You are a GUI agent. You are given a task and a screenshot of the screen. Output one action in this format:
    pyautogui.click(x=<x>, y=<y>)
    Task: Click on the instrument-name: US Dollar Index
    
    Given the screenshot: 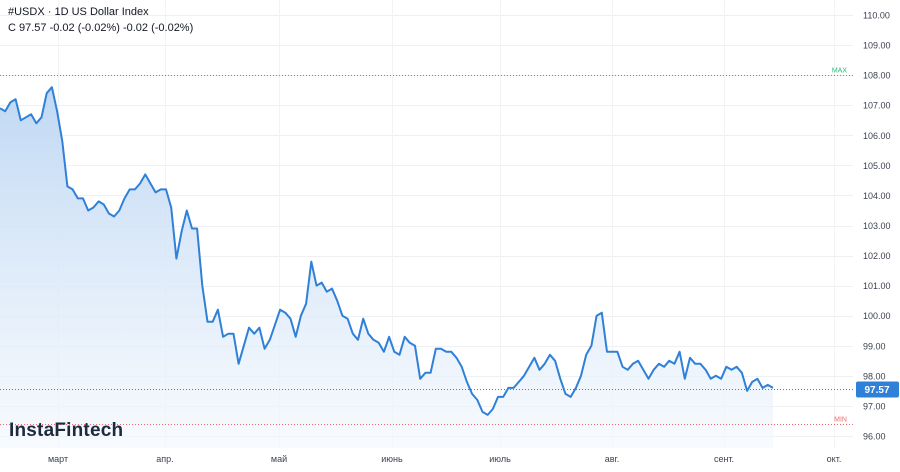 What is the action you would take?
    pyautogui.click(x=110, y=12)
    